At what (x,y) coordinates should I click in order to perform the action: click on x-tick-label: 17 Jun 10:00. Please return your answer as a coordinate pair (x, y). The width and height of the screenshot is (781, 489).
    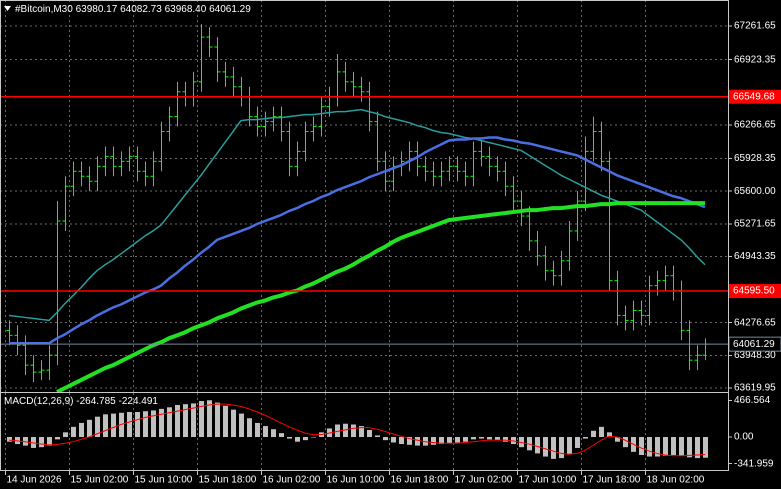
    Looking at the image, I should click on (548, 480).